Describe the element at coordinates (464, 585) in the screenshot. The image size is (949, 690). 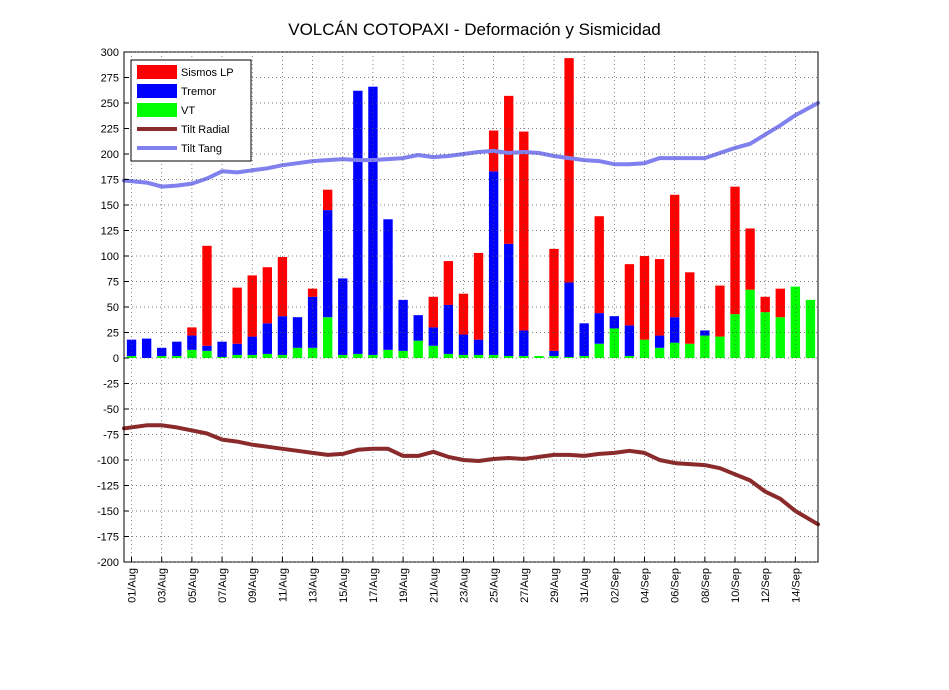
I see `x-tick-label: 23/Aug` at that location.